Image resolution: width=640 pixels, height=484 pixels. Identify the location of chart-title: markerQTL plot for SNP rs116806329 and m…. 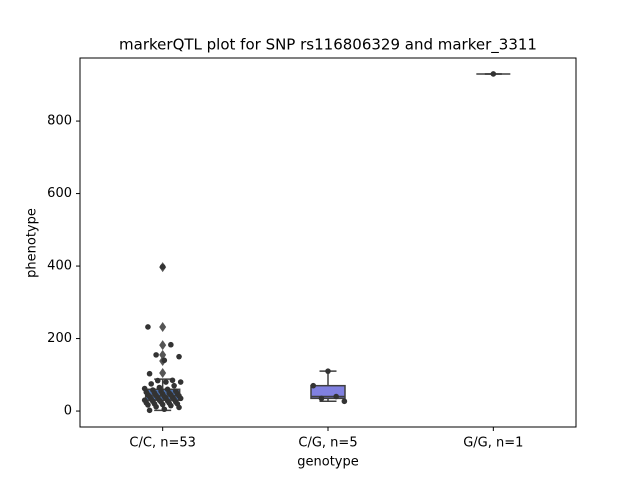
(328, 45).